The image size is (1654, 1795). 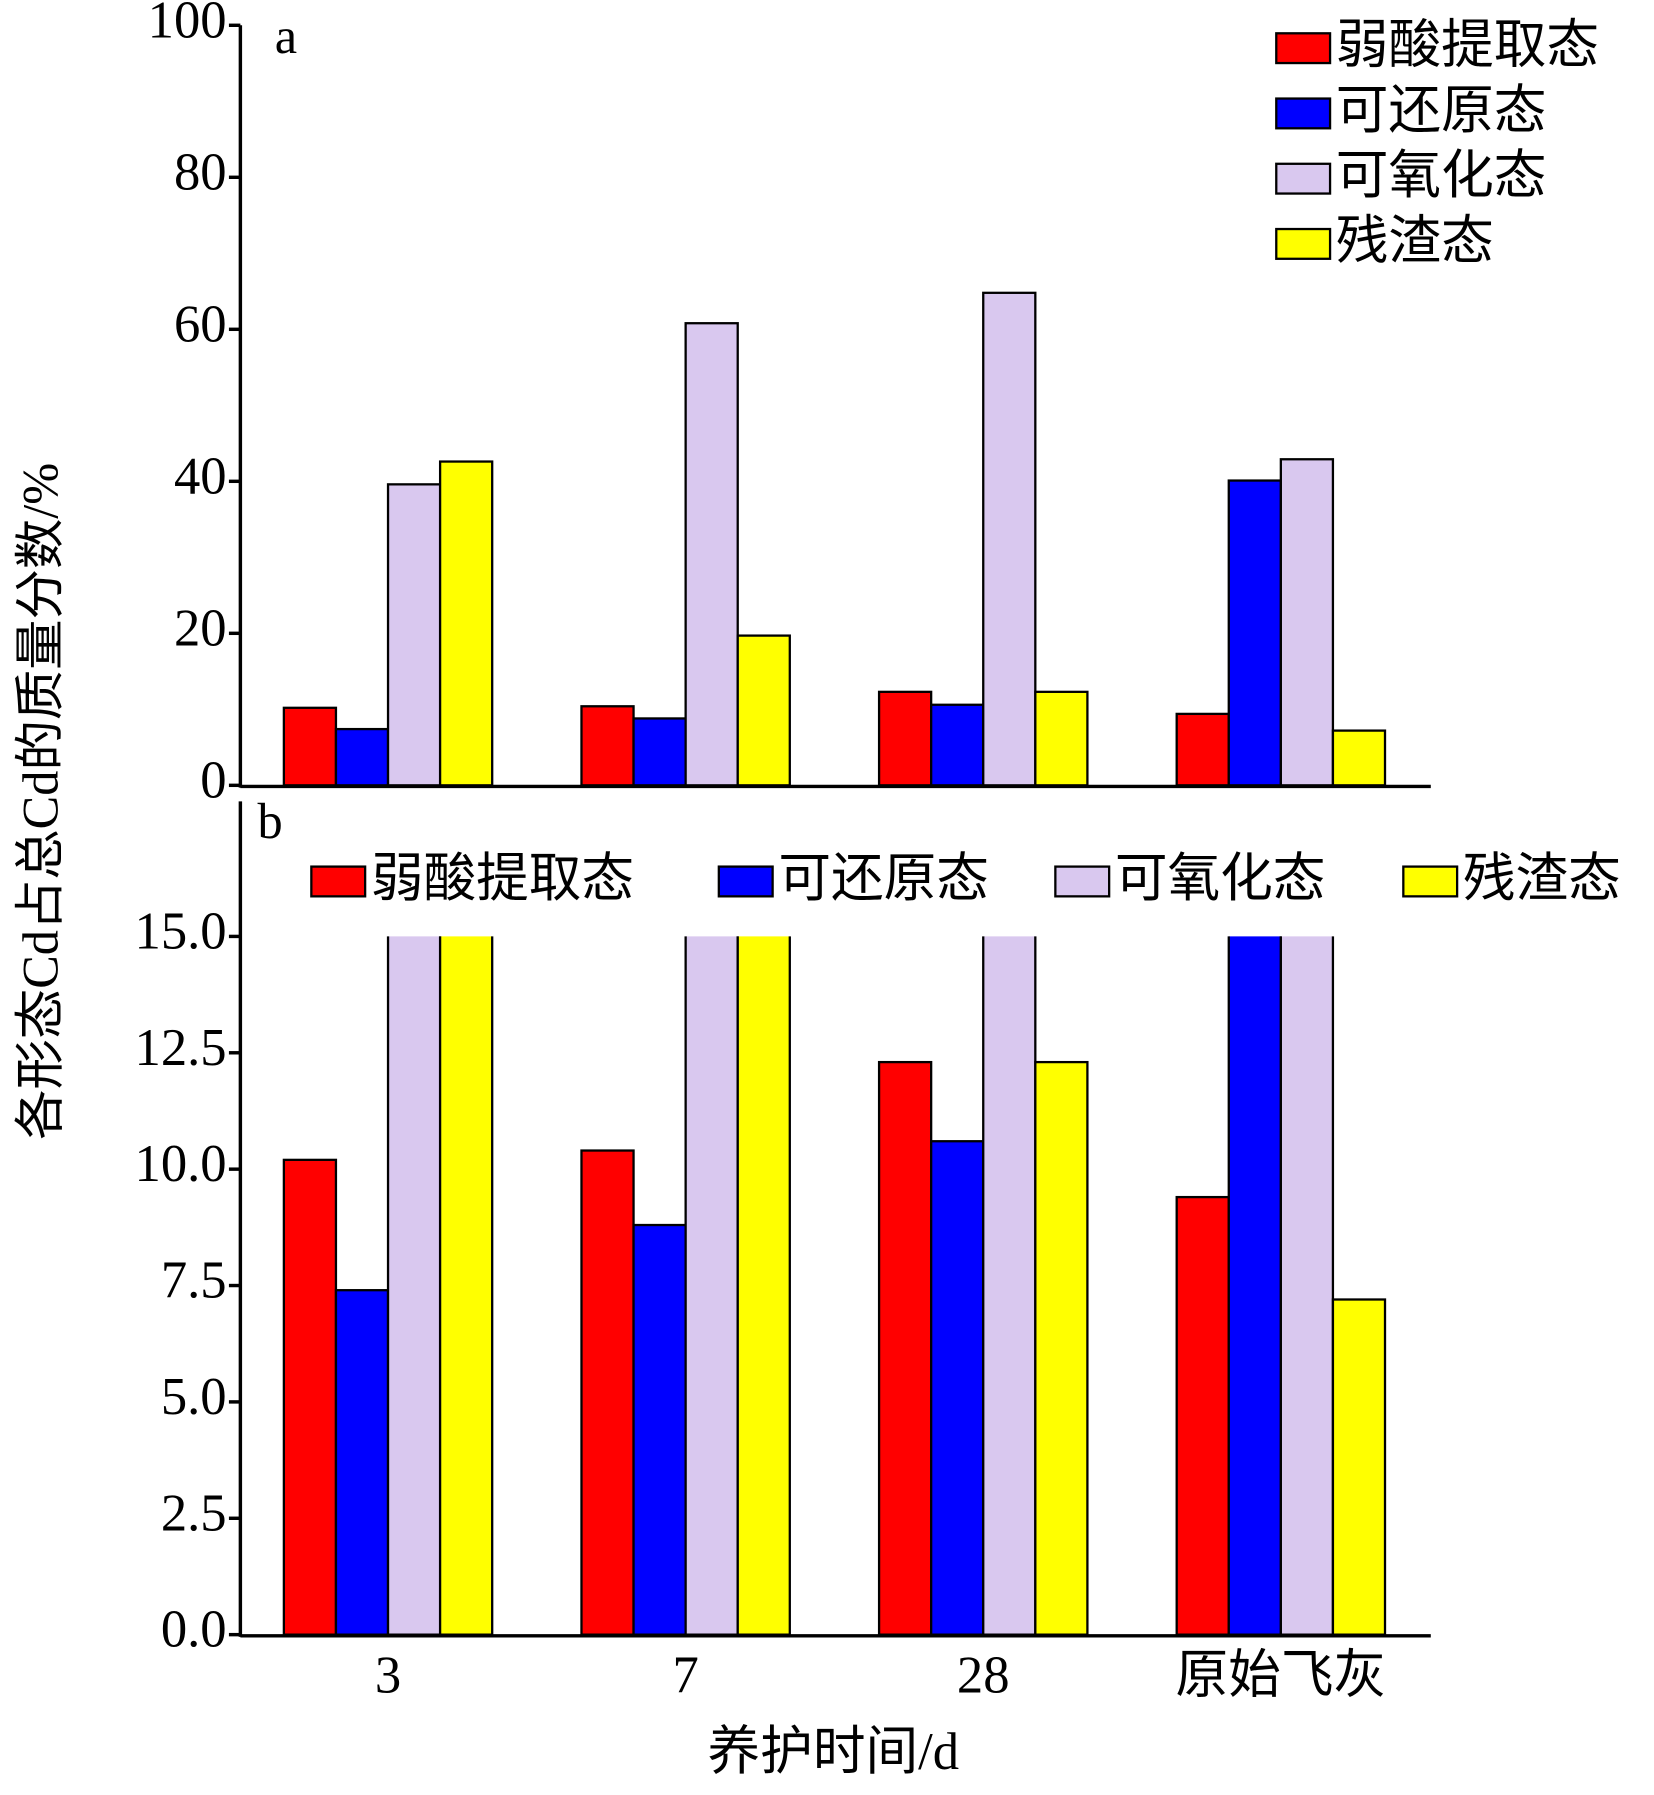 What do you see at coordinates (181, 1048) in the screenshot?
I see `y-tick-label: 12.5` at bounding box center [181, 1048].